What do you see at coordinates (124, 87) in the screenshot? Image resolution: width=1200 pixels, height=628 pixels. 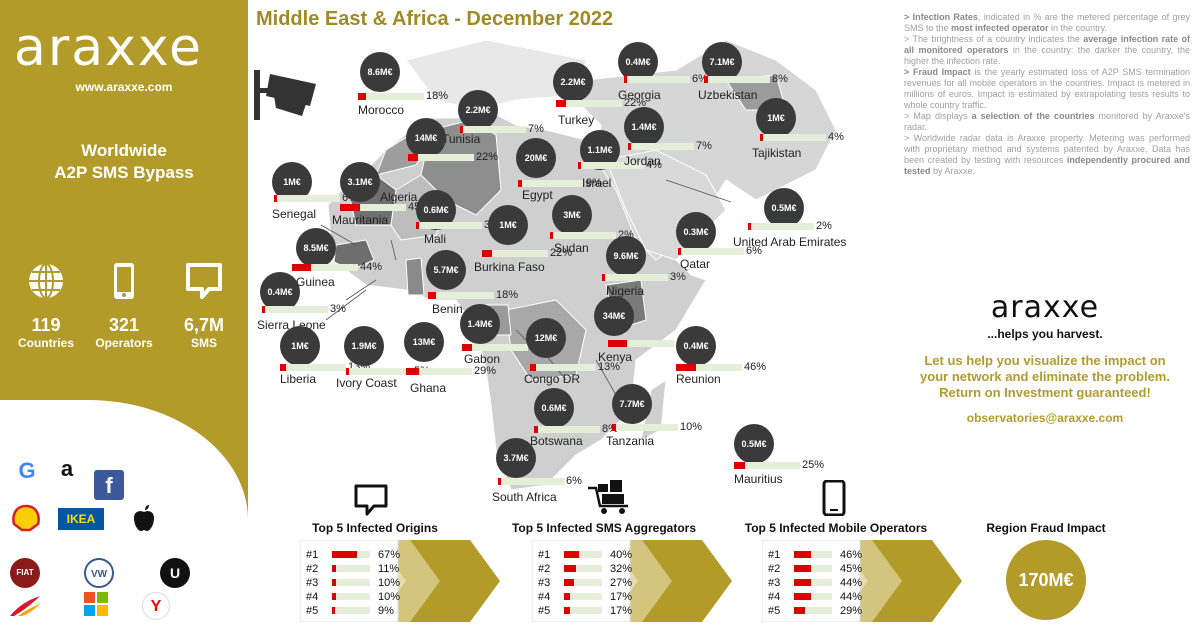 I see `website-link: www.araxxe.com` at bounding box center [124, 87].